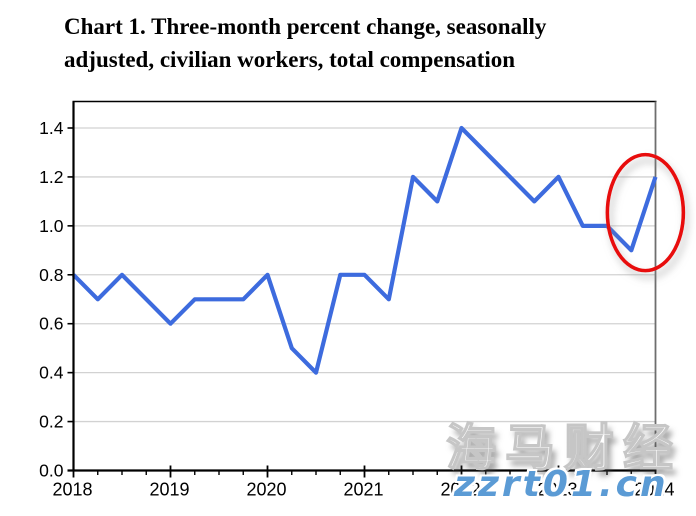  Describe the element at coordinates (51, 373) in the screenshot. I see `y-tick-label: 0.4` at that location.